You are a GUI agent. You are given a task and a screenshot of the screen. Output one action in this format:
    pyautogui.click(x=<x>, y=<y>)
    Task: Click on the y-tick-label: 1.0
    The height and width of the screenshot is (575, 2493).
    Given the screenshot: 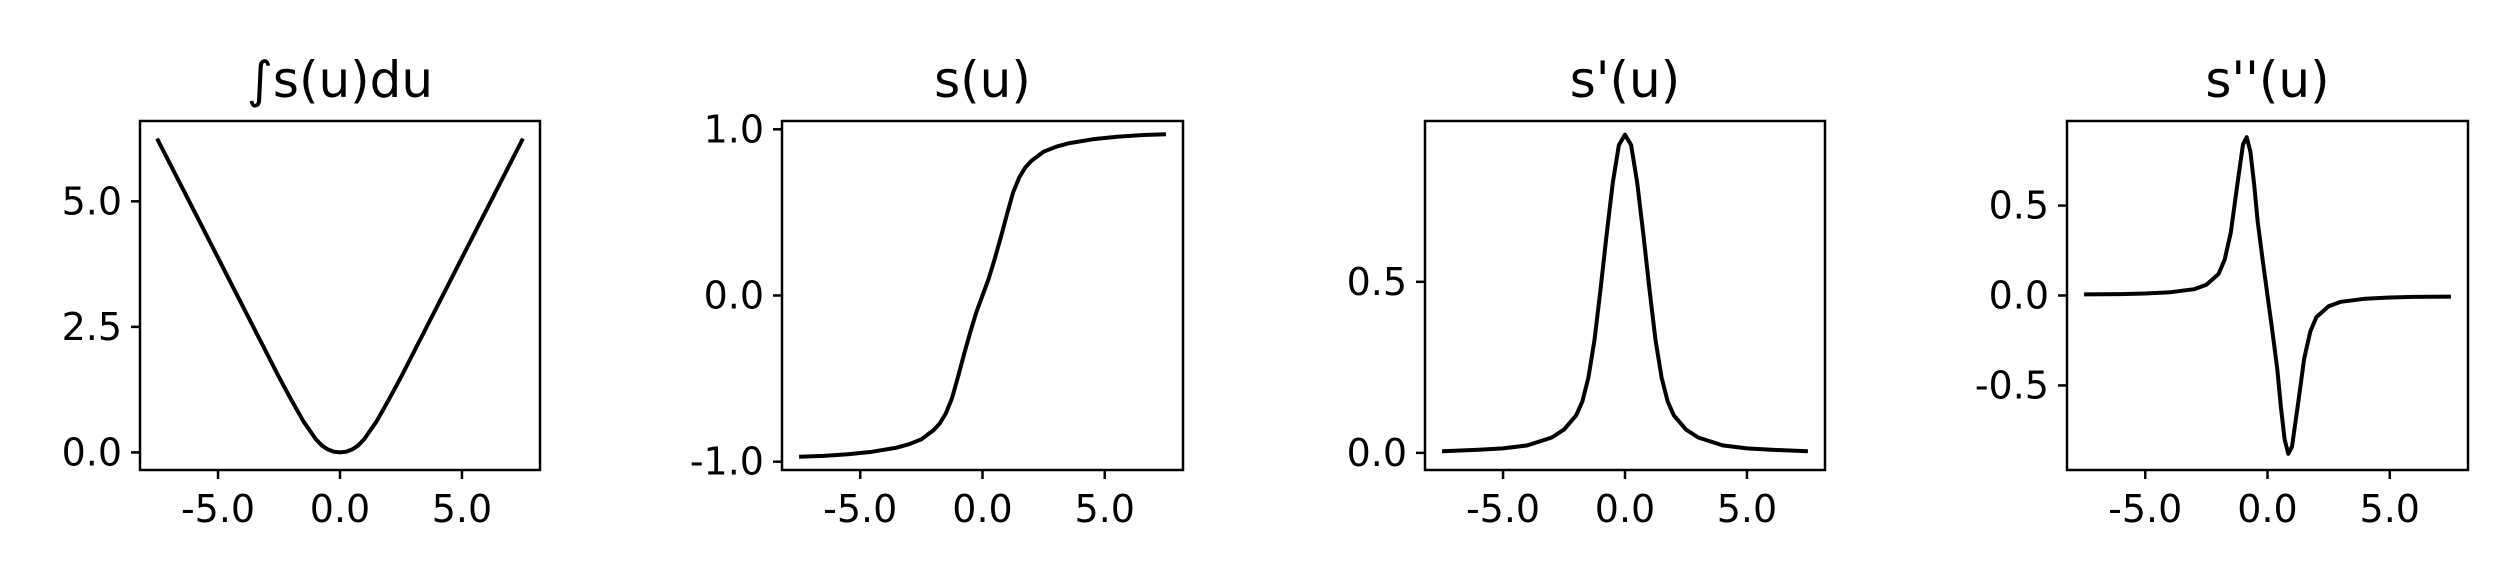 What is the action you would take?
    pyautogui.click(x=734, y=129)
    